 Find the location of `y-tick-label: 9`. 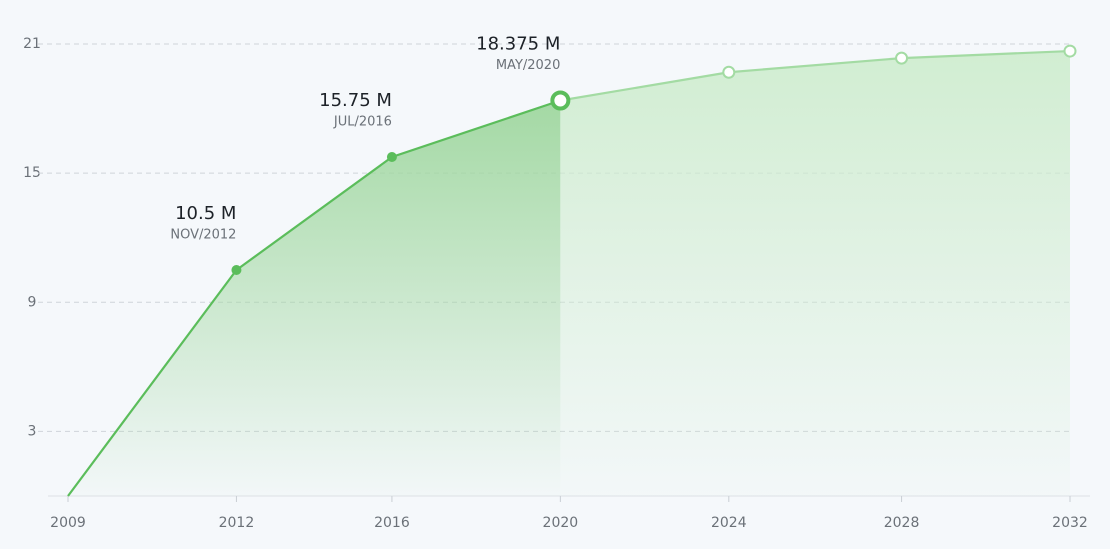

y-tick-label: 9 is located at coordinates (32, 302).